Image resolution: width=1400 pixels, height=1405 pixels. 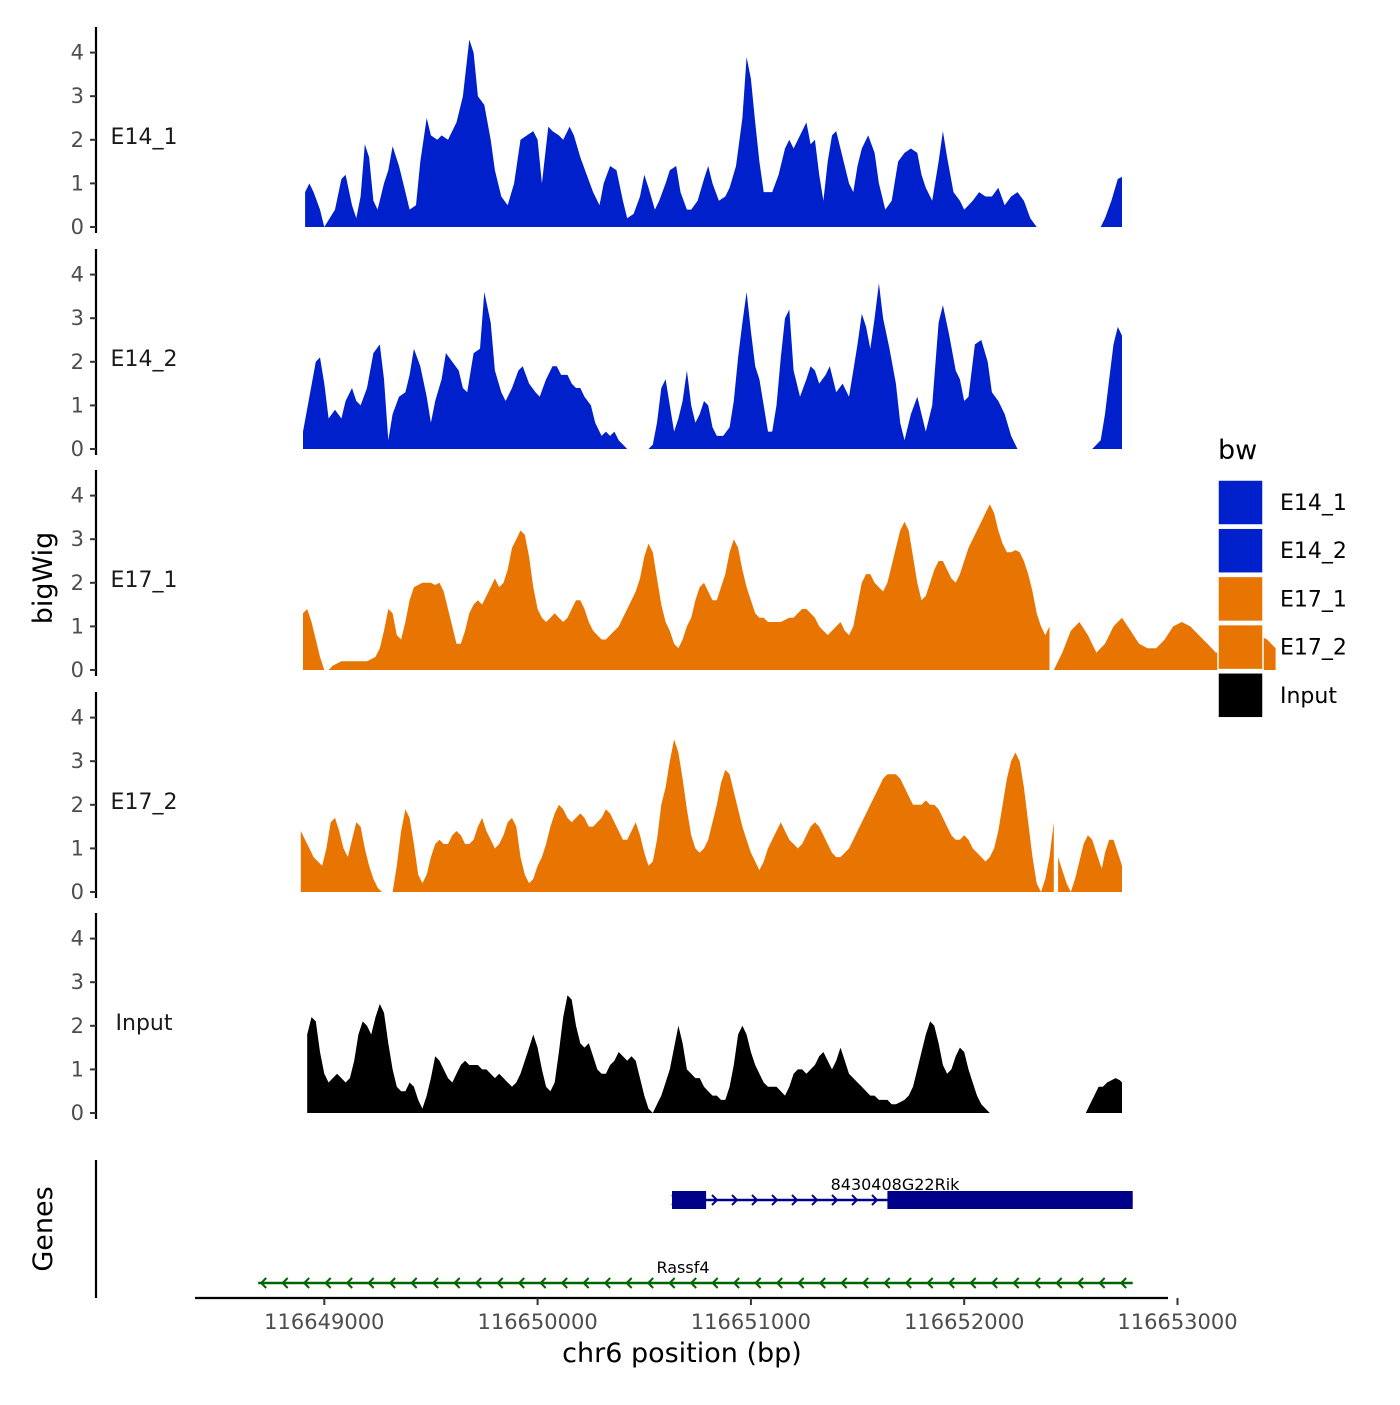 What do you see at coordinates (77, 449) in the screenshot?
I see `y-tick-label-E14_2-0: 0` at bounding box center [77, 449].